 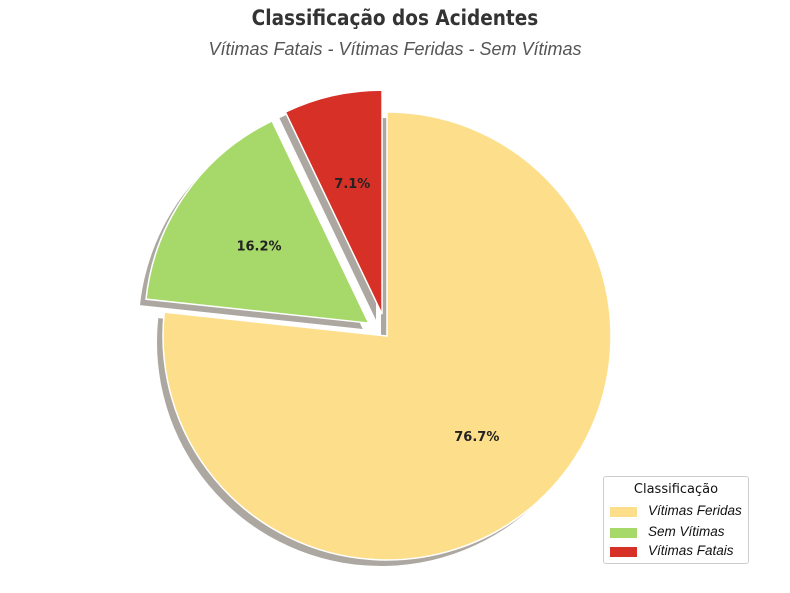 I want to click on slice-percent-label: 16.2%, so click(x=258, y=246).